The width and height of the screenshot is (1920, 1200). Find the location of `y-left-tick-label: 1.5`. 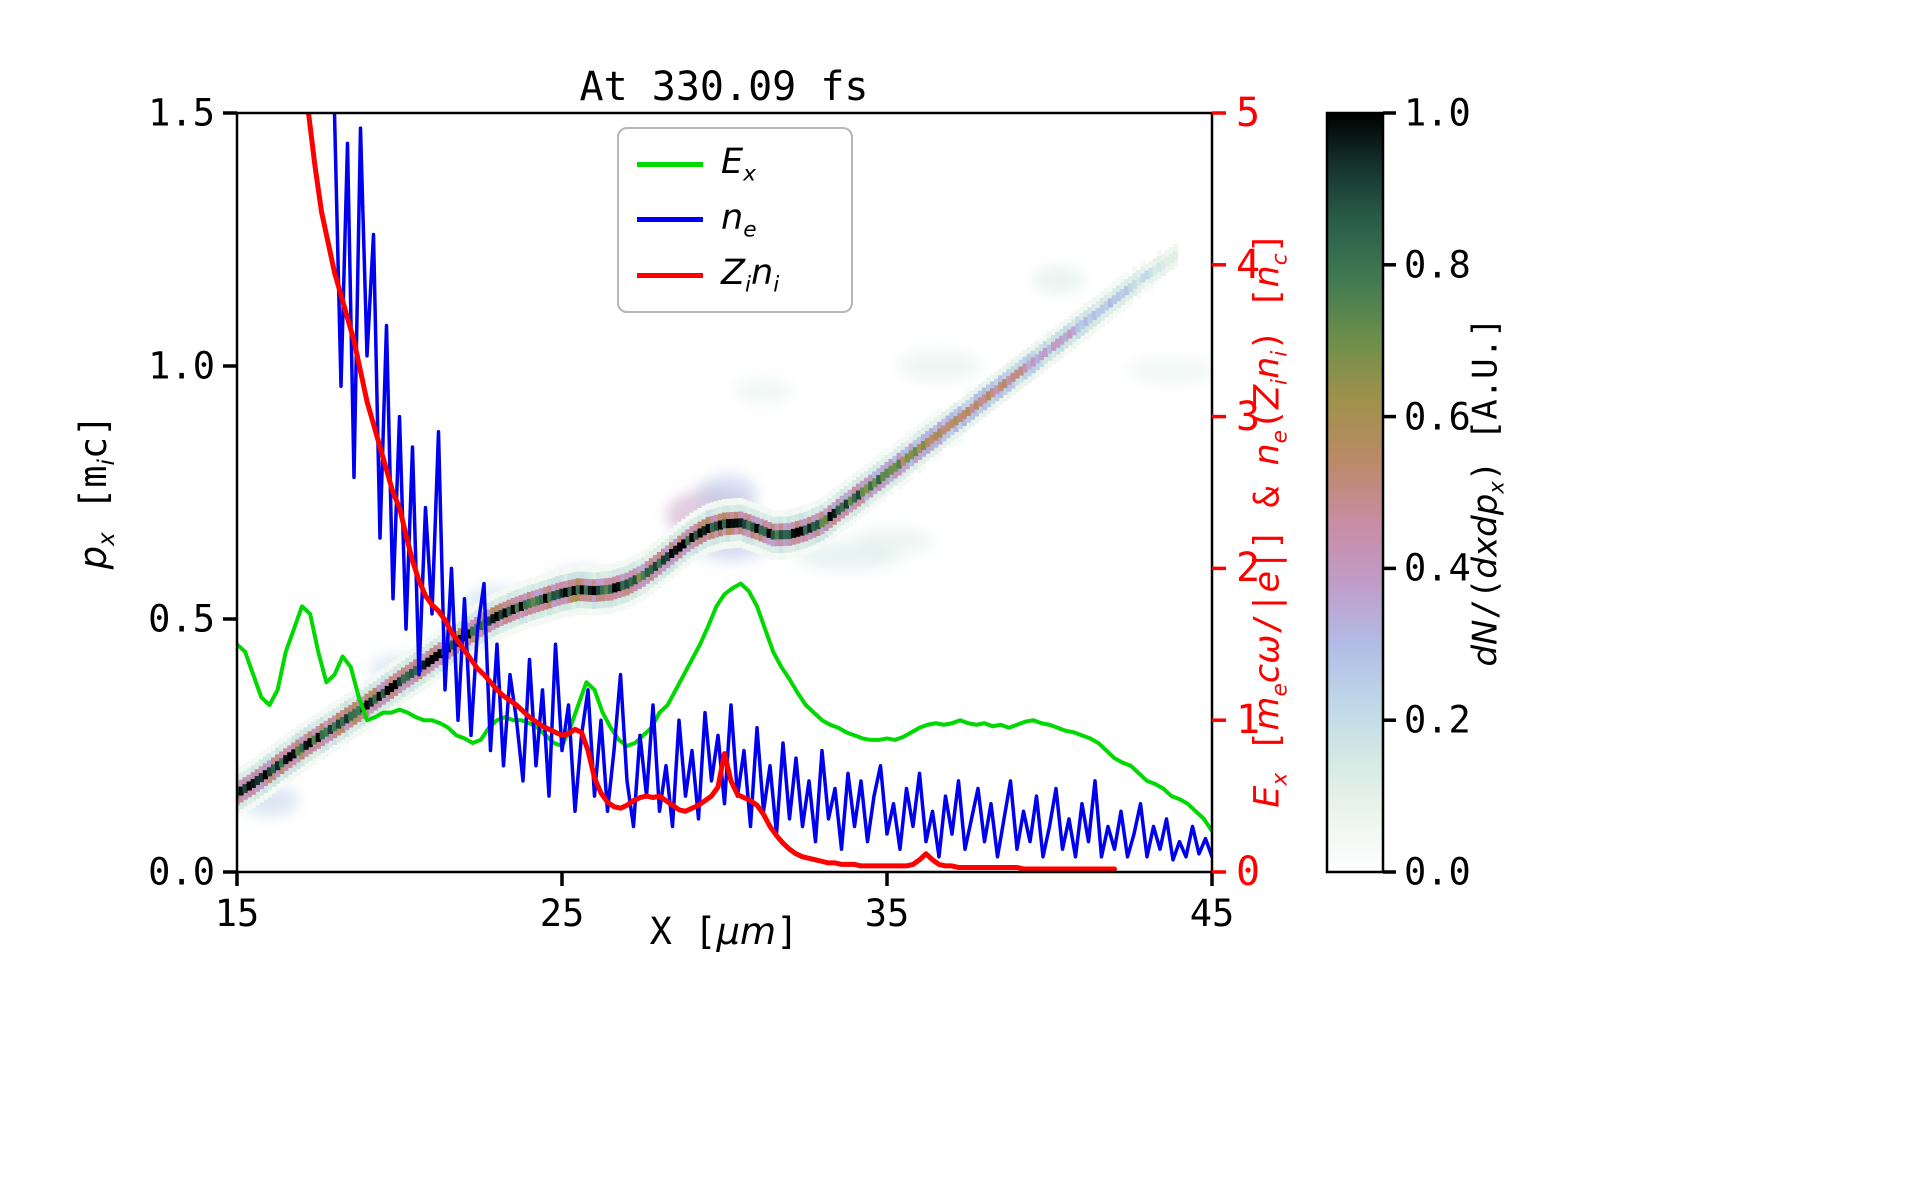

y-left-tick-label: 1.5 is located at coordinates (181, 113).